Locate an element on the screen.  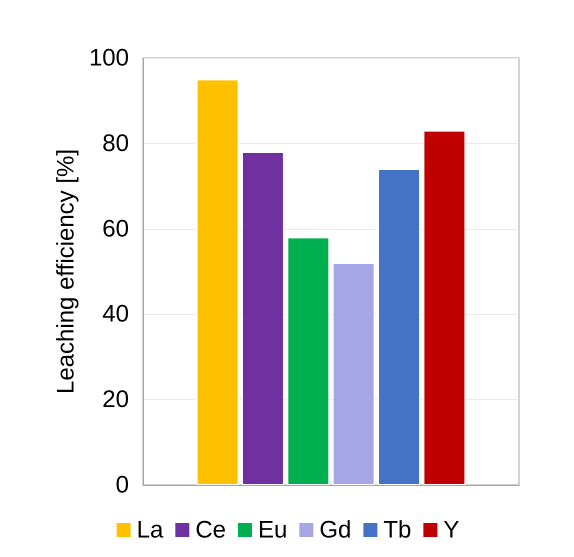
y-tick-label: 80 is located at coordinates (115, 143).